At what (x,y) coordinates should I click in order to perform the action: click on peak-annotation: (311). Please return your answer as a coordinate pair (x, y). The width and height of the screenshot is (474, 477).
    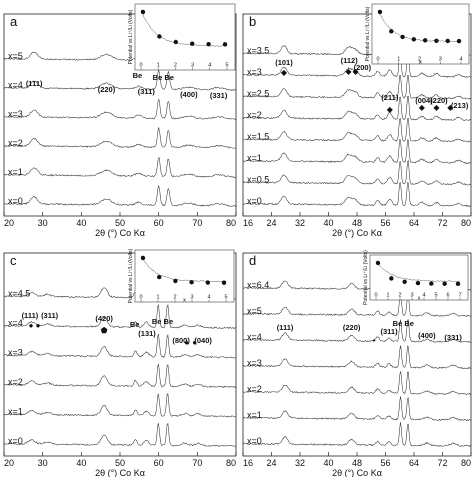
    Looking at the image, I should click on (147, 91).